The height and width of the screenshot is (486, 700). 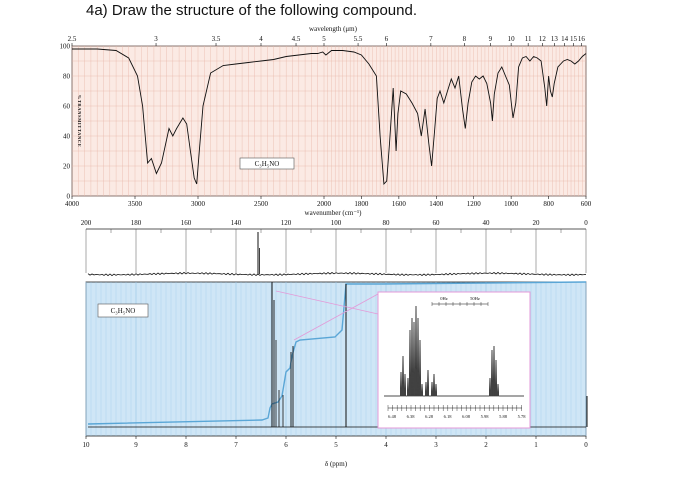 I want to click on inset-scale-50: 50Hz, so click(x=475, y=298).